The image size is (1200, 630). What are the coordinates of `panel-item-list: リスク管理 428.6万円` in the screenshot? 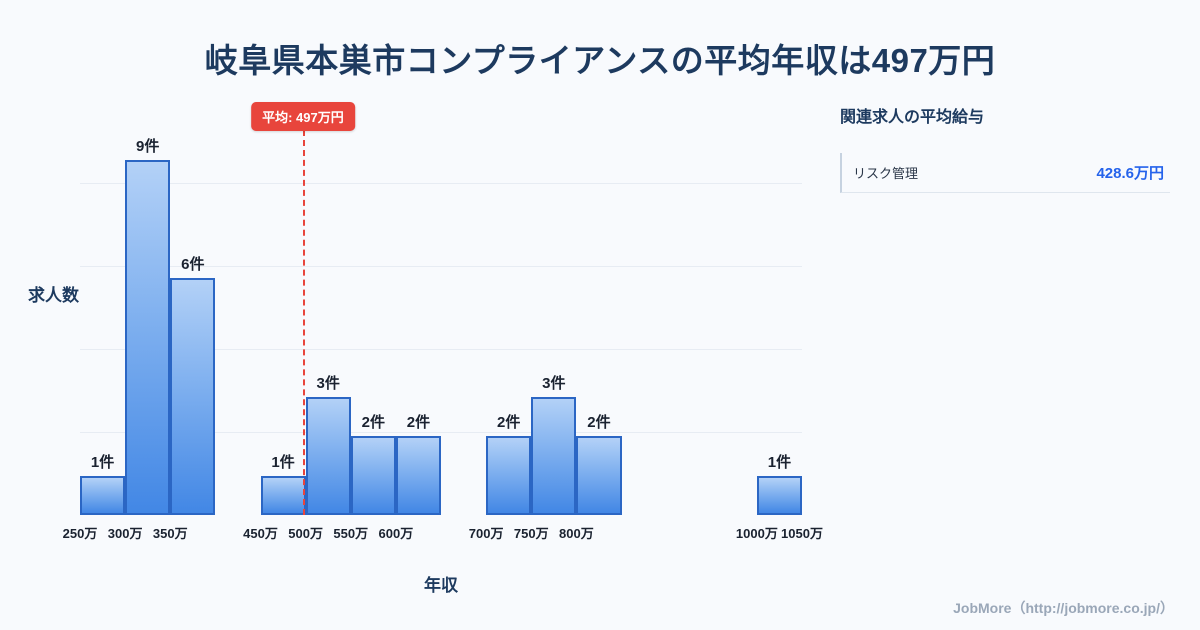 It's located at (1005, 173).